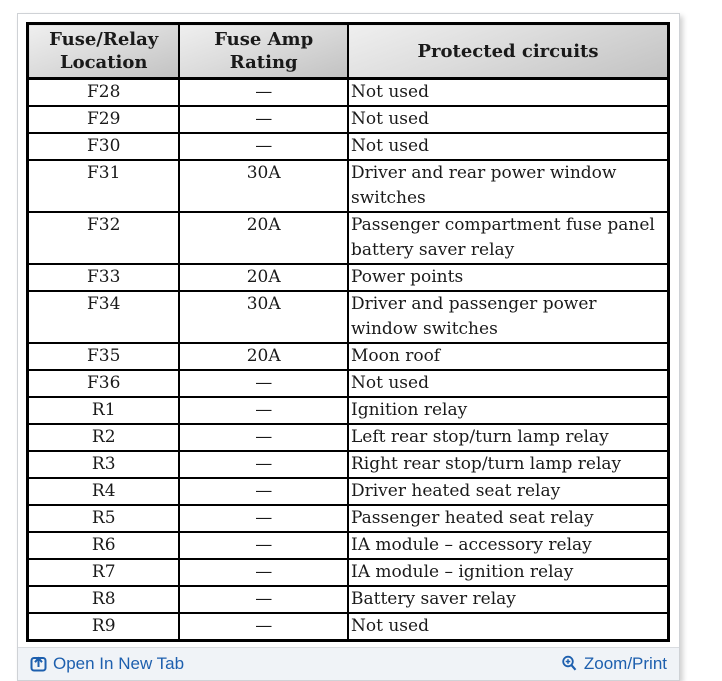  I want to click on cell-location: R5, so click(103, 519).